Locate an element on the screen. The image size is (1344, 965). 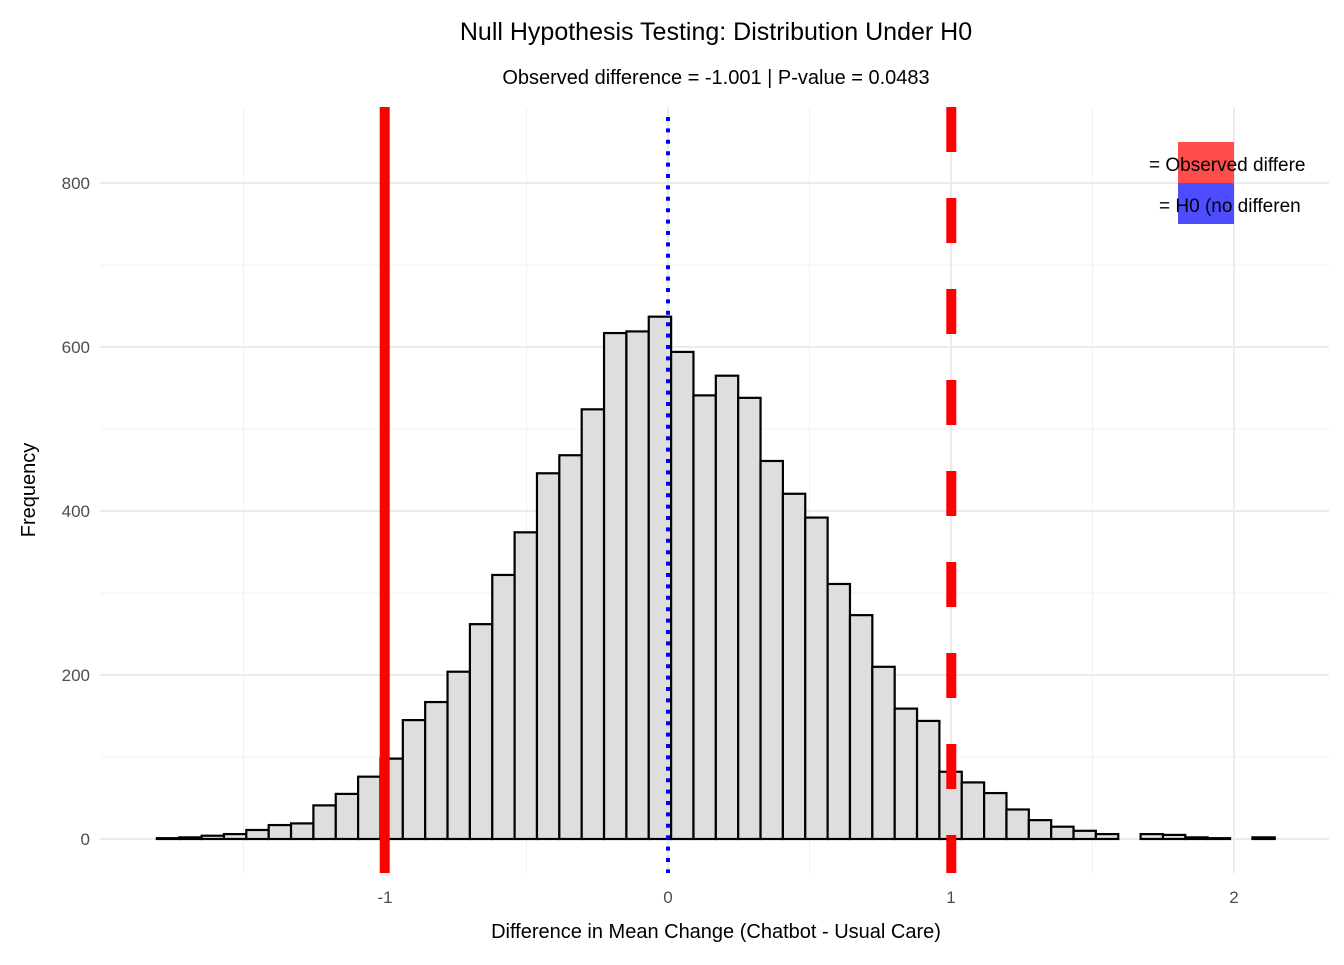
y-axis-title: Frequency is located at coordinates (29, 490).